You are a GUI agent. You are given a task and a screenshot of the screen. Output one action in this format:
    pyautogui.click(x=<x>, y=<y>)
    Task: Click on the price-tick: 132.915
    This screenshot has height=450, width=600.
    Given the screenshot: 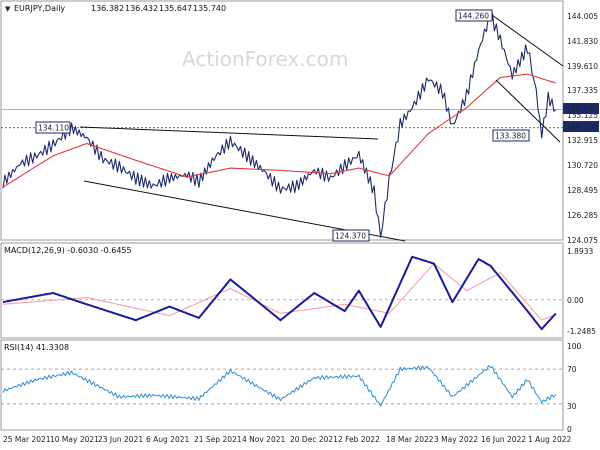 What is the action you would take?
    pyautogui.click(x=582, y=140)
    